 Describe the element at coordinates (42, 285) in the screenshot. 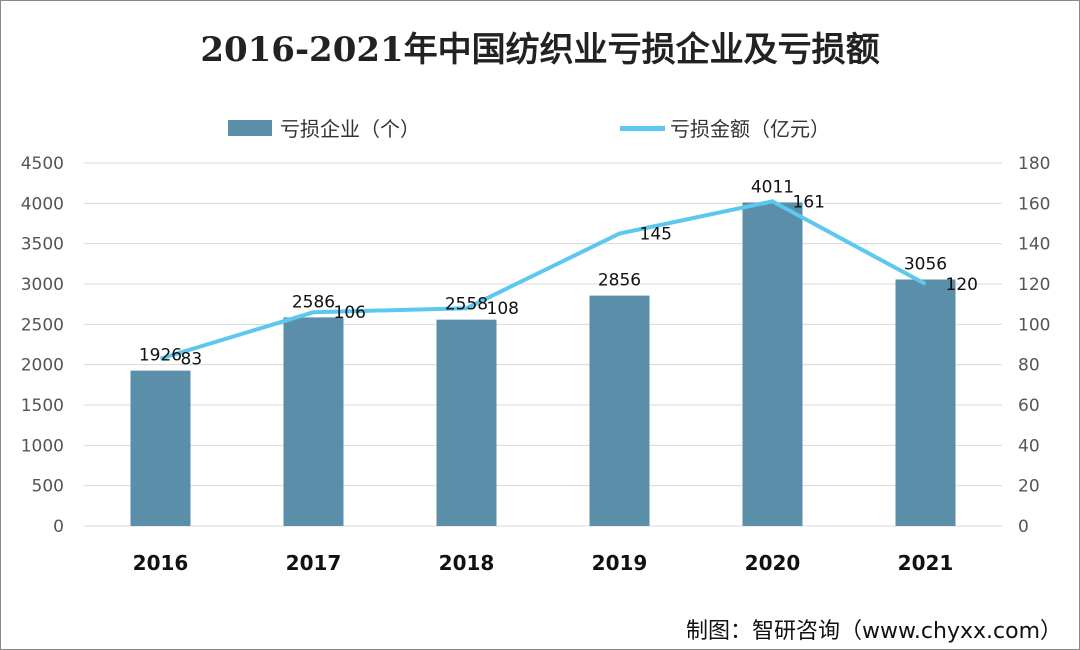

I see `y-tick-label: 3000` at that location.